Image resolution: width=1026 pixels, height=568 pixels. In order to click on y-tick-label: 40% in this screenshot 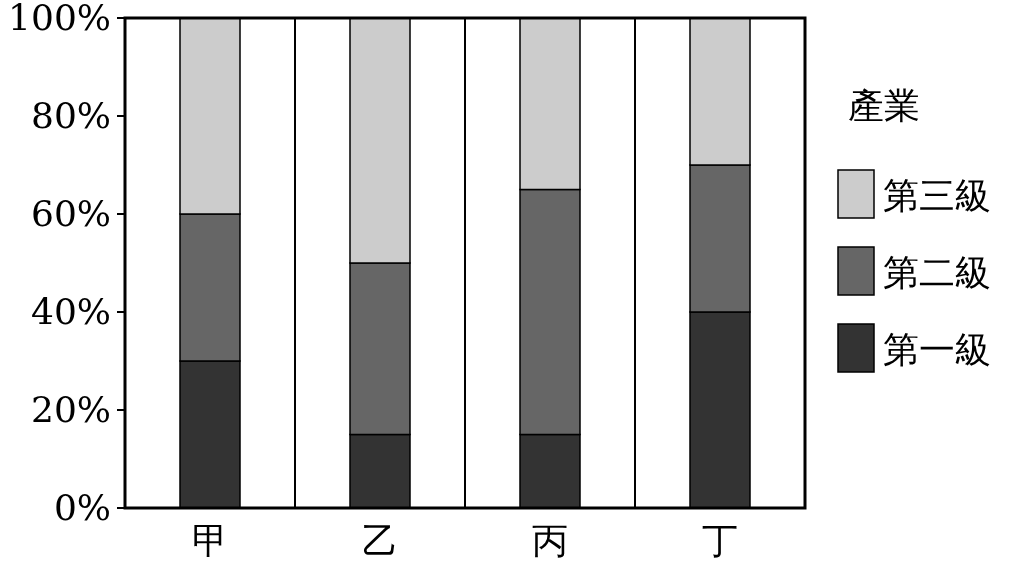, I will do `click(70, 311)`.